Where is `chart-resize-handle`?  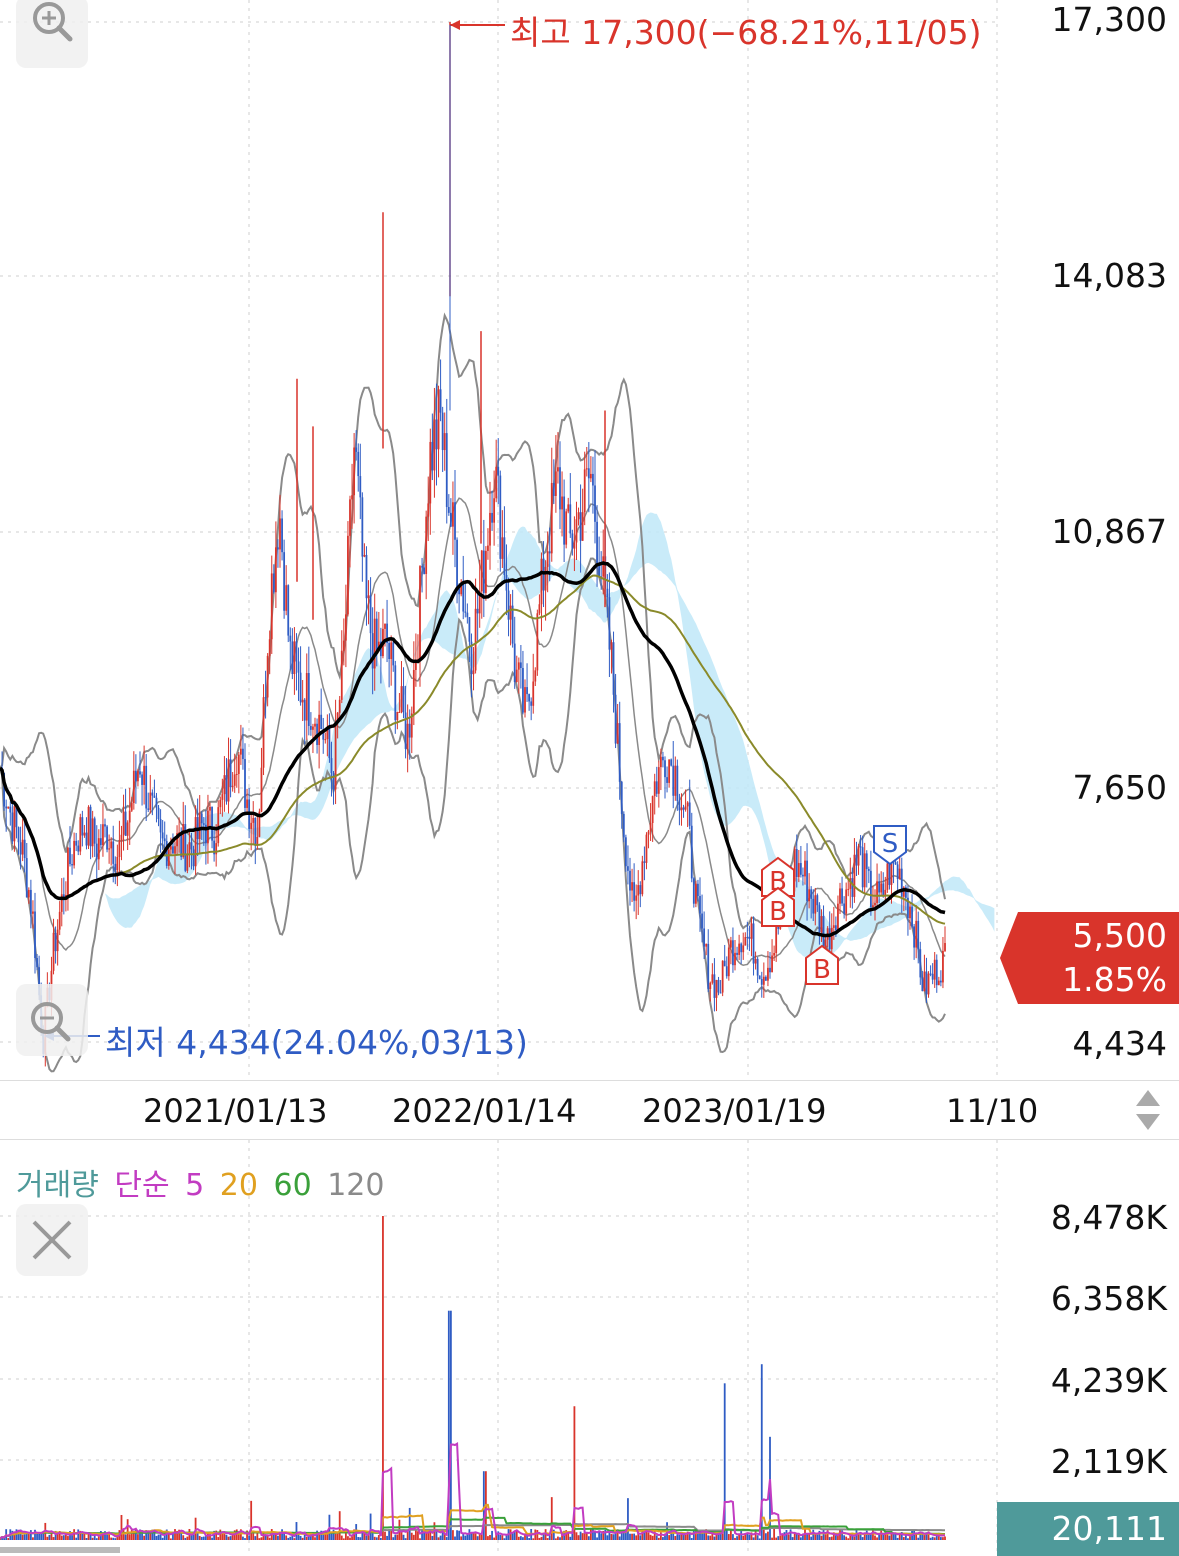
chart-resize-handle is located at coordinates (1148, 1110).